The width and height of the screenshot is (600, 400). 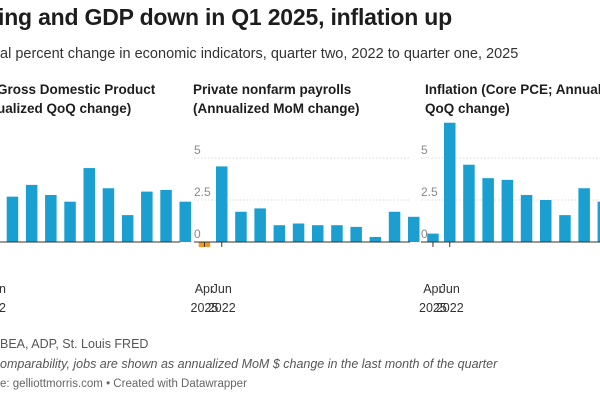 What do you see at coordinates (78, 89) in the screenshot?
I see `gdp-panel-title-line-1: Gross Domestic Product` at bounding box center [78, 89].